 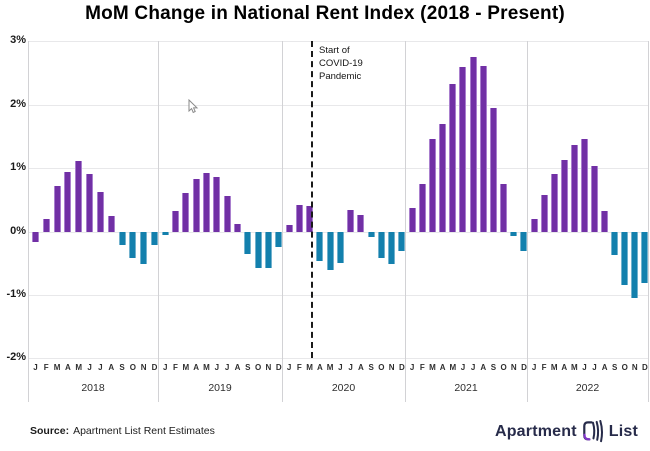 What do you see at coordinates (268, 250) in the screenshot?
I see `bar-2019-N11` at bounding box center [268, 250].